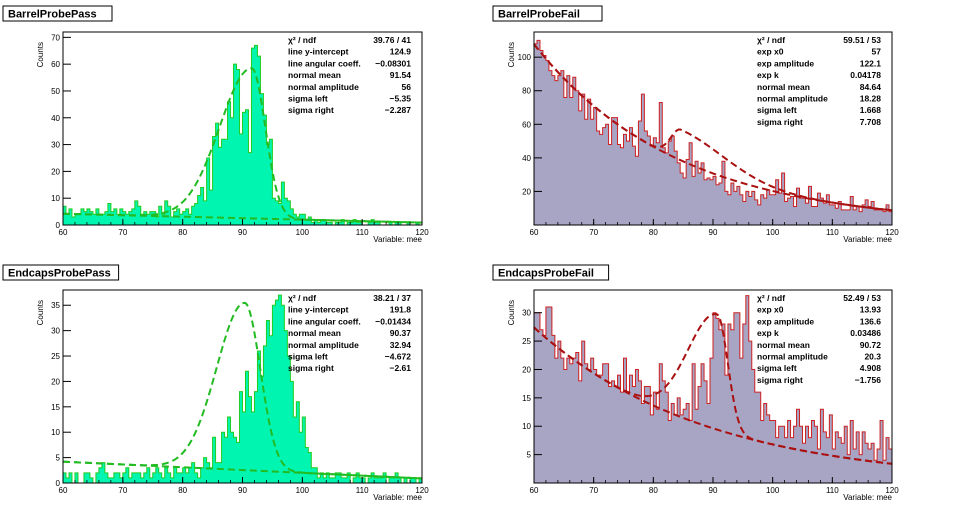 The width and height of the screenshot is (958, 516). What do you see at coordinates (871, 110) in the screenshot?
I see `stats-value: 1.668` at bounding box center [871, 110].